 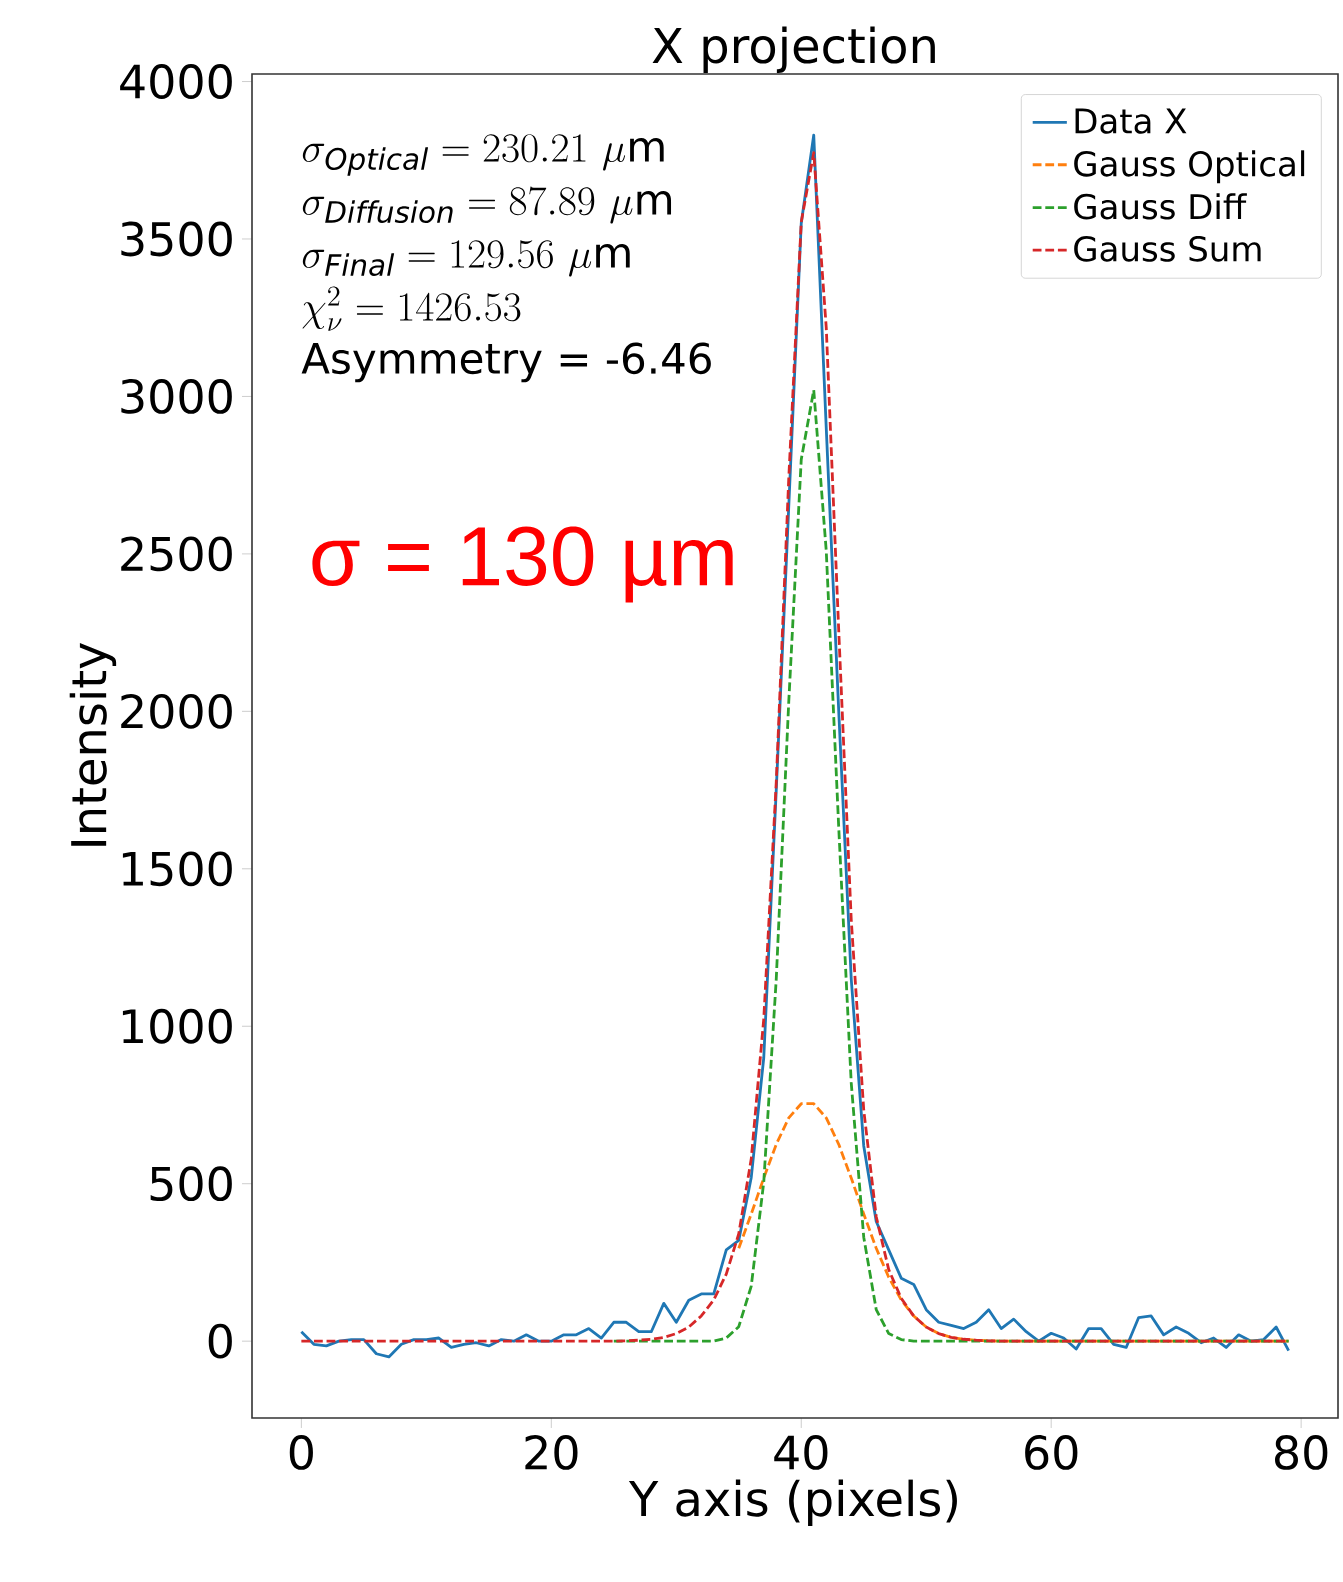 I want to click on annotation: $\sigma_{\mathit{Final}} = 129.56\ \mu\mathrm{m}$, so click(x=466, y=258).